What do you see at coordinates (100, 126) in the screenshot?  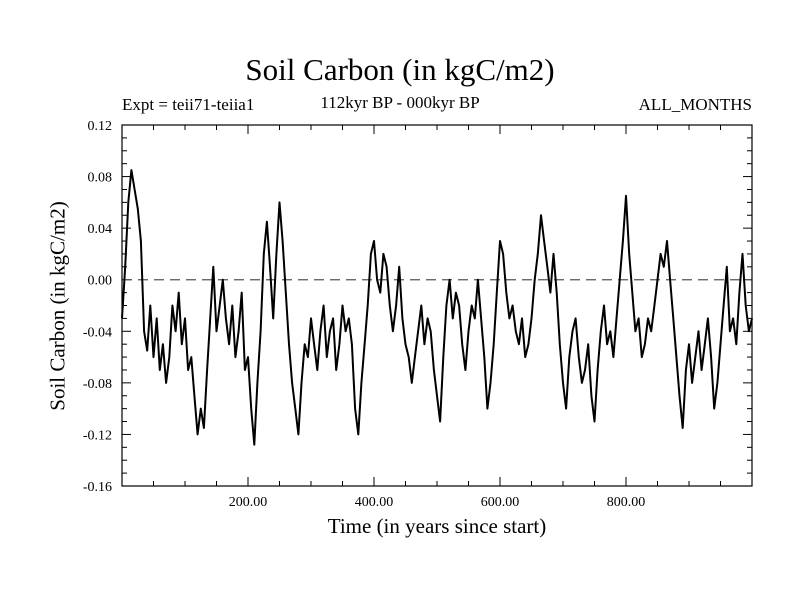 I see `y-tick-label: 0.12` at bounding box center [100, 126].